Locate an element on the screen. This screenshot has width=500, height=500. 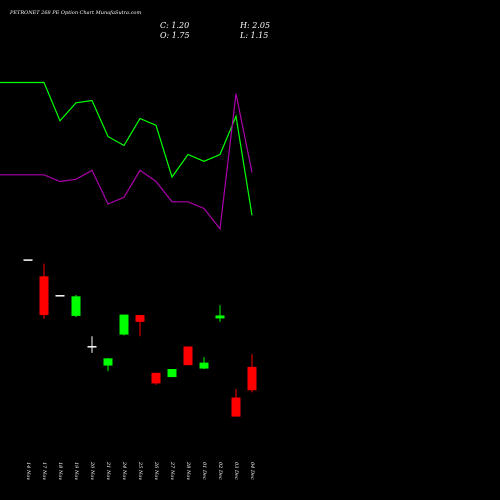
x-tick-label: 25 Nov is located at coordinates (140, 470).